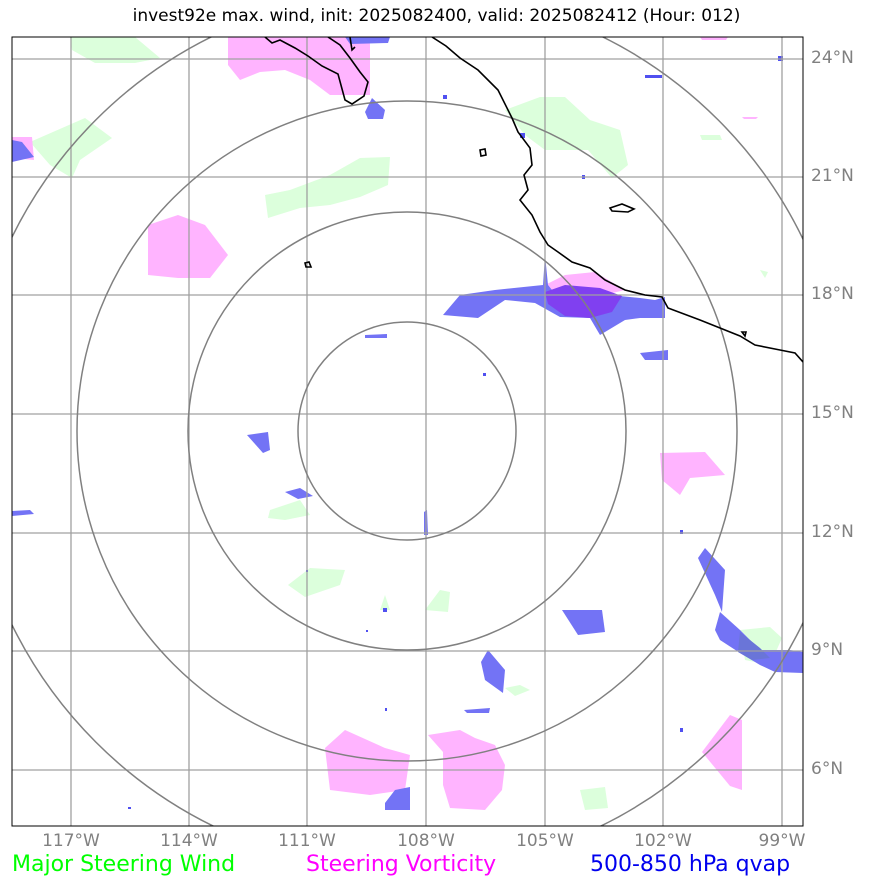  Describe the element at coordinates (316, 71) in the screenshot. I see `baja-coast` at that location.